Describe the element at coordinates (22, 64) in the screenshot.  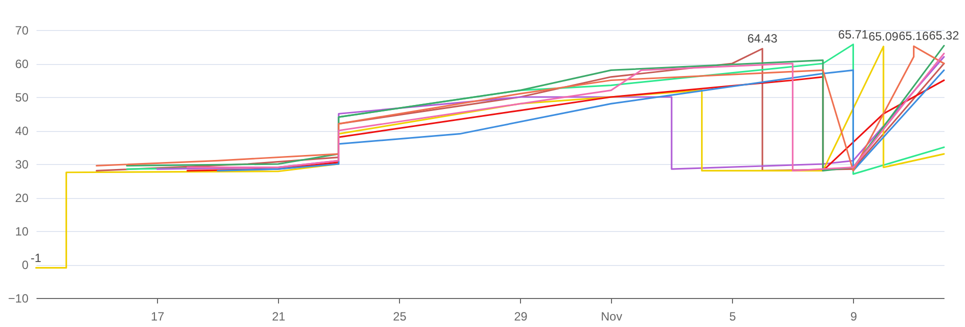
I see `y-tick-label: 60` at that location.